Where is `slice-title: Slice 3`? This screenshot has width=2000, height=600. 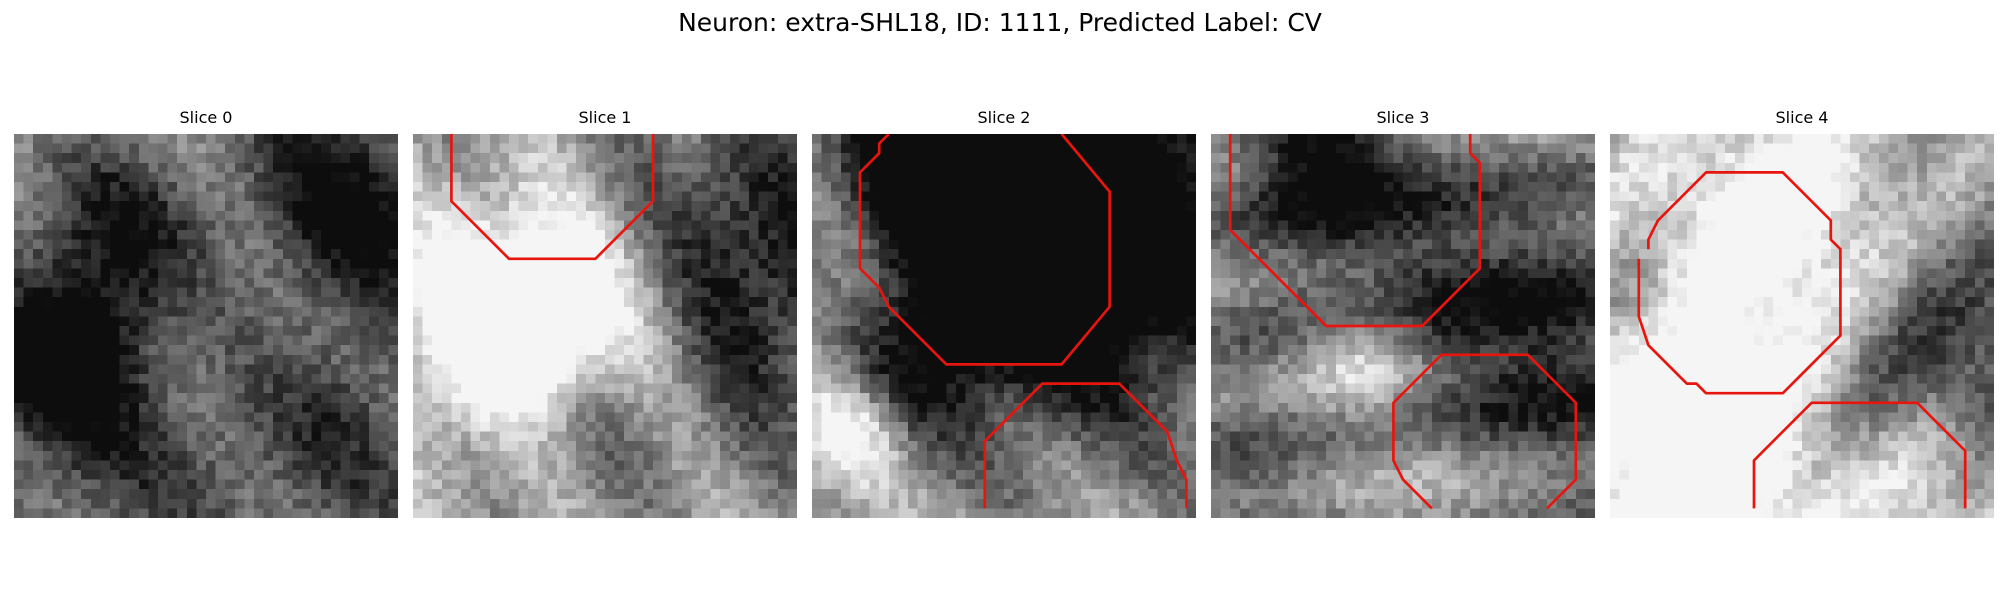 slice-title: Slice 3 is located at coordinates (1403, 117).